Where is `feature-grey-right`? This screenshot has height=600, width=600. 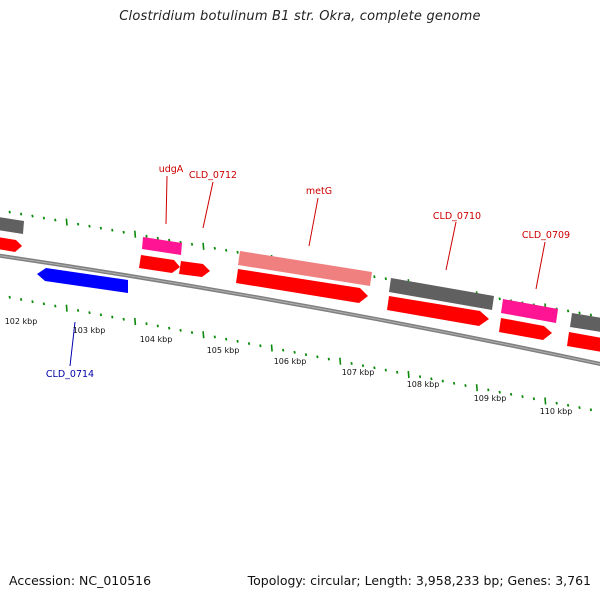
feature-grey-right is located at coordinates (585, 322).